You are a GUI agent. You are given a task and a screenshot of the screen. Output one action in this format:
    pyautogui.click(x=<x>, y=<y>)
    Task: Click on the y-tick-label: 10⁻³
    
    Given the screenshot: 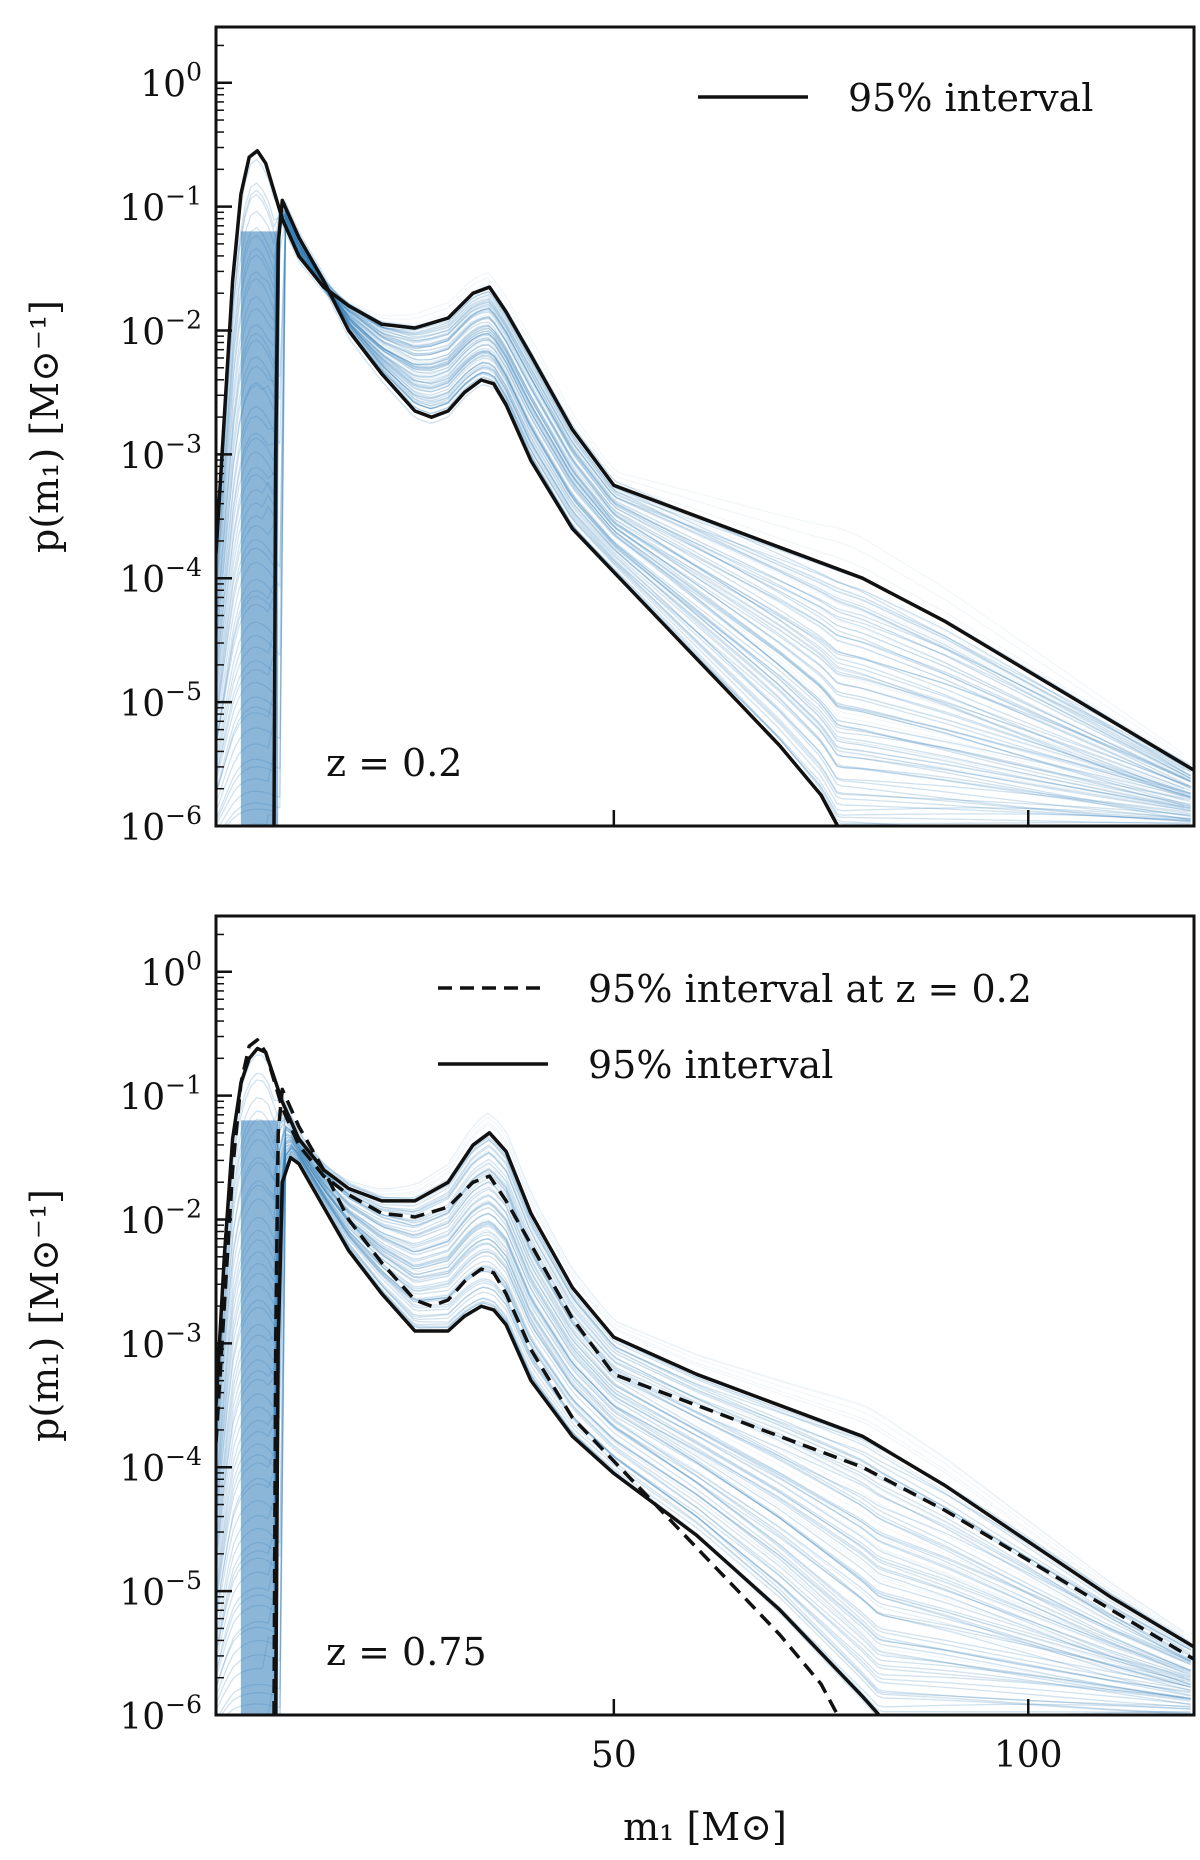 What is the action you would take?
    pyautogui.click(x=160, y=453)
    